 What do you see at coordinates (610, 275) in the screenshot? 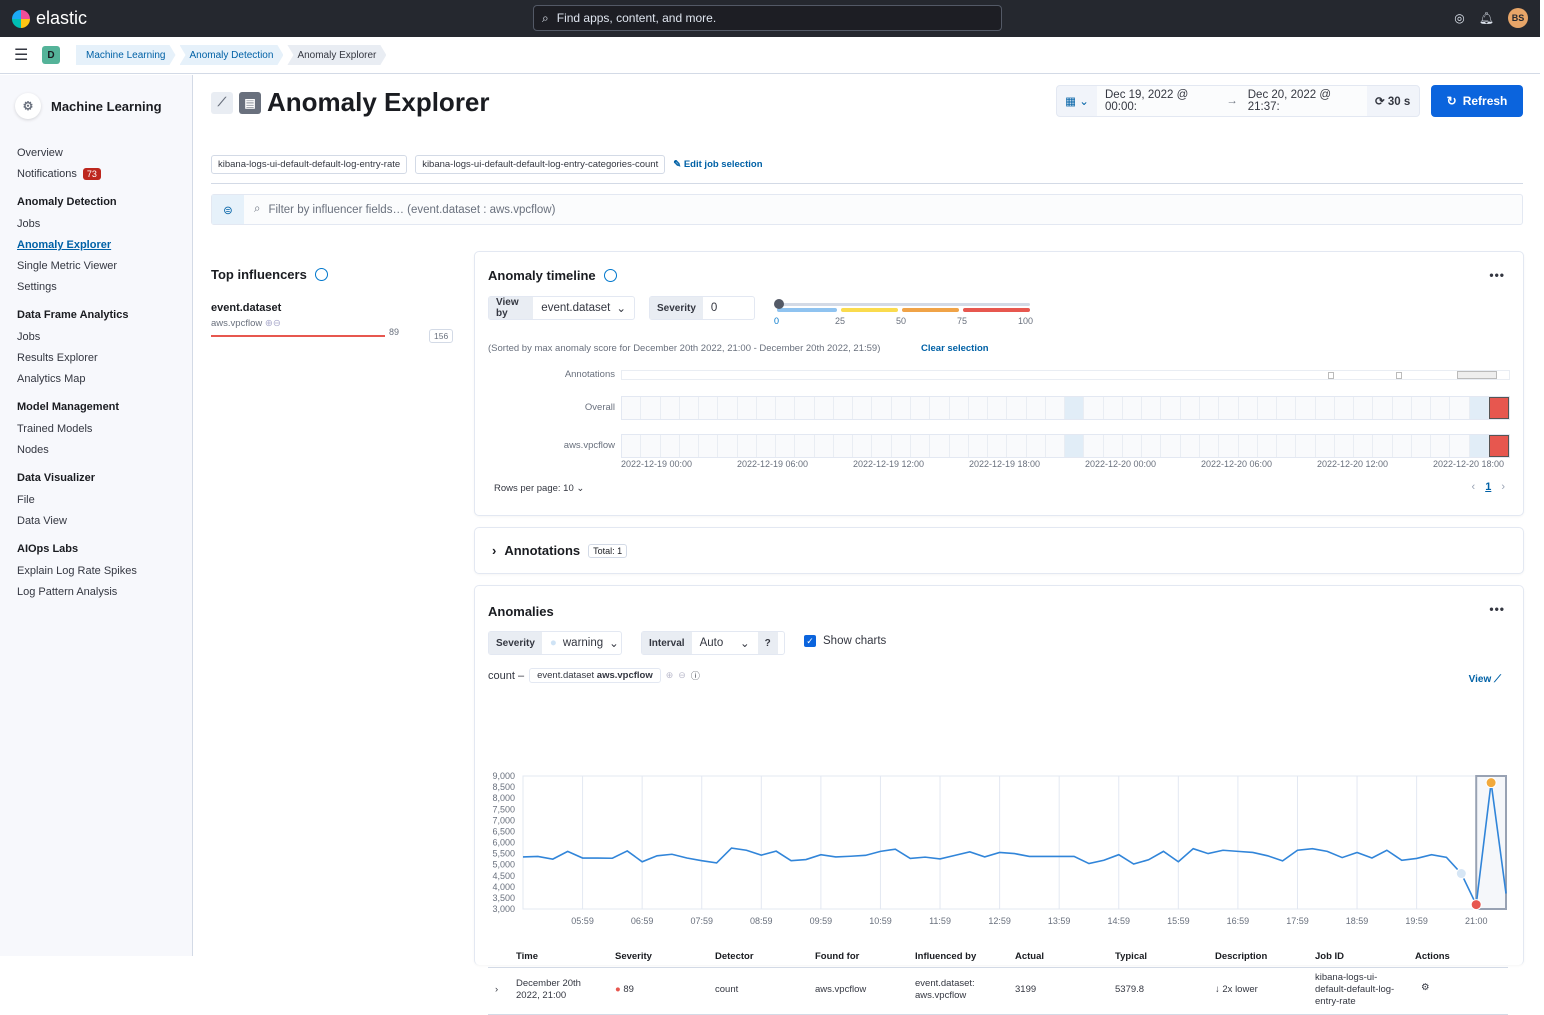
I see `info-icon` at bounding box center [610, 275].